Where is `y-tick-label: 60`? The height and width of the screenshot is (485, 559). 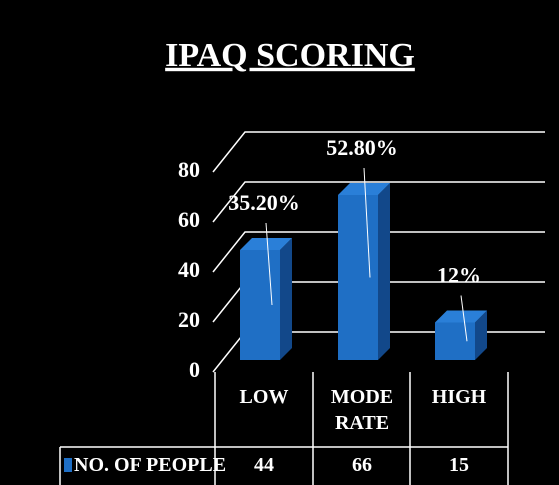 y-tick-label: 60 is located at coordinates (189, 219).